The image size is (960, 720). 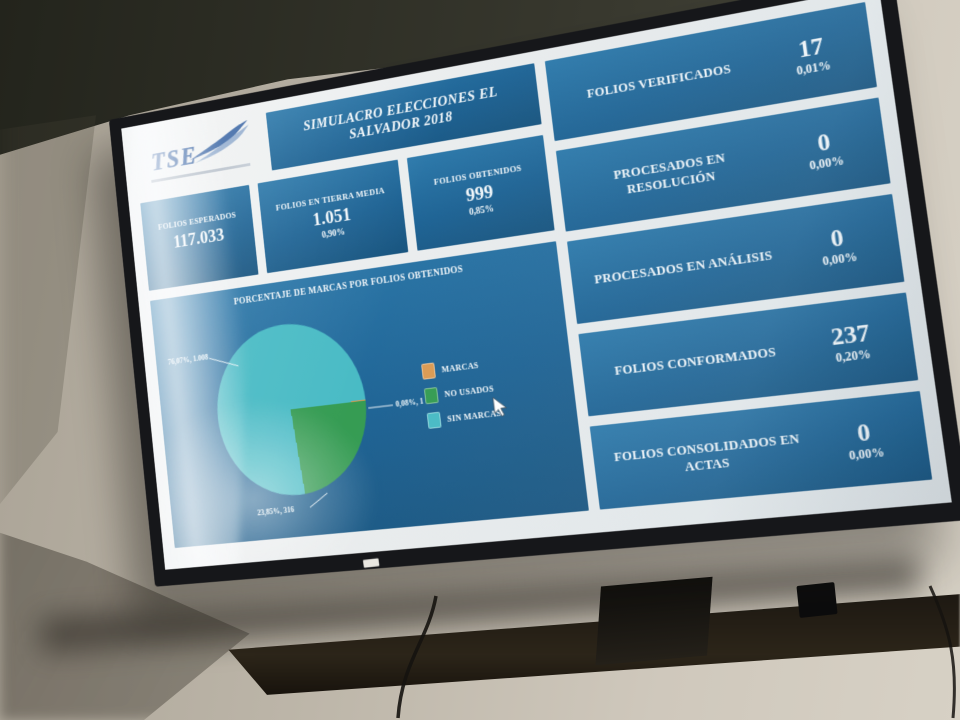 I want to click on legend-item-marcas: MARCAS, so click(x=458, y=367).